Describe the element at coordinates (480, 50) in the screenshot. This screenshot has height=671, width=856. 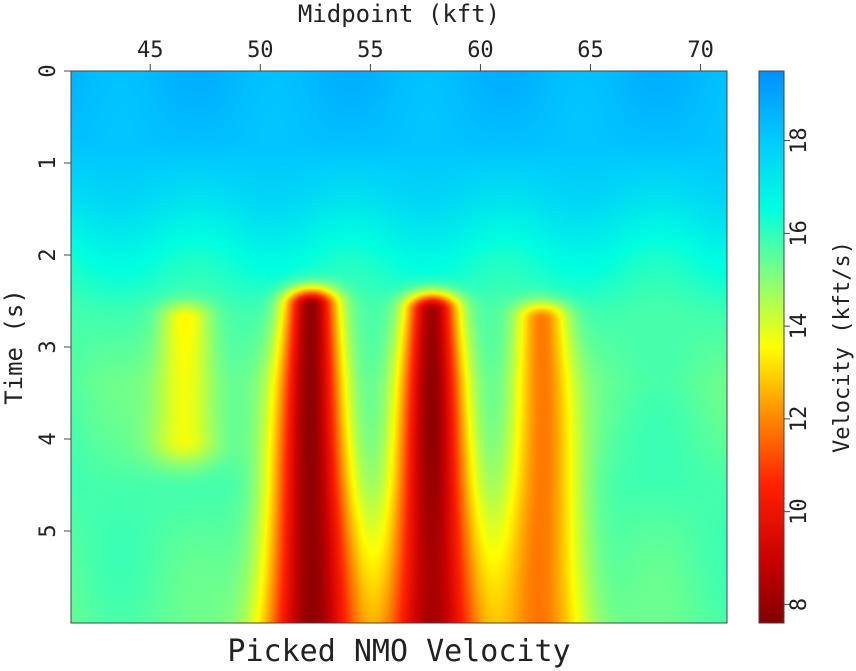
I see `x-tick-label: 60` at that location.